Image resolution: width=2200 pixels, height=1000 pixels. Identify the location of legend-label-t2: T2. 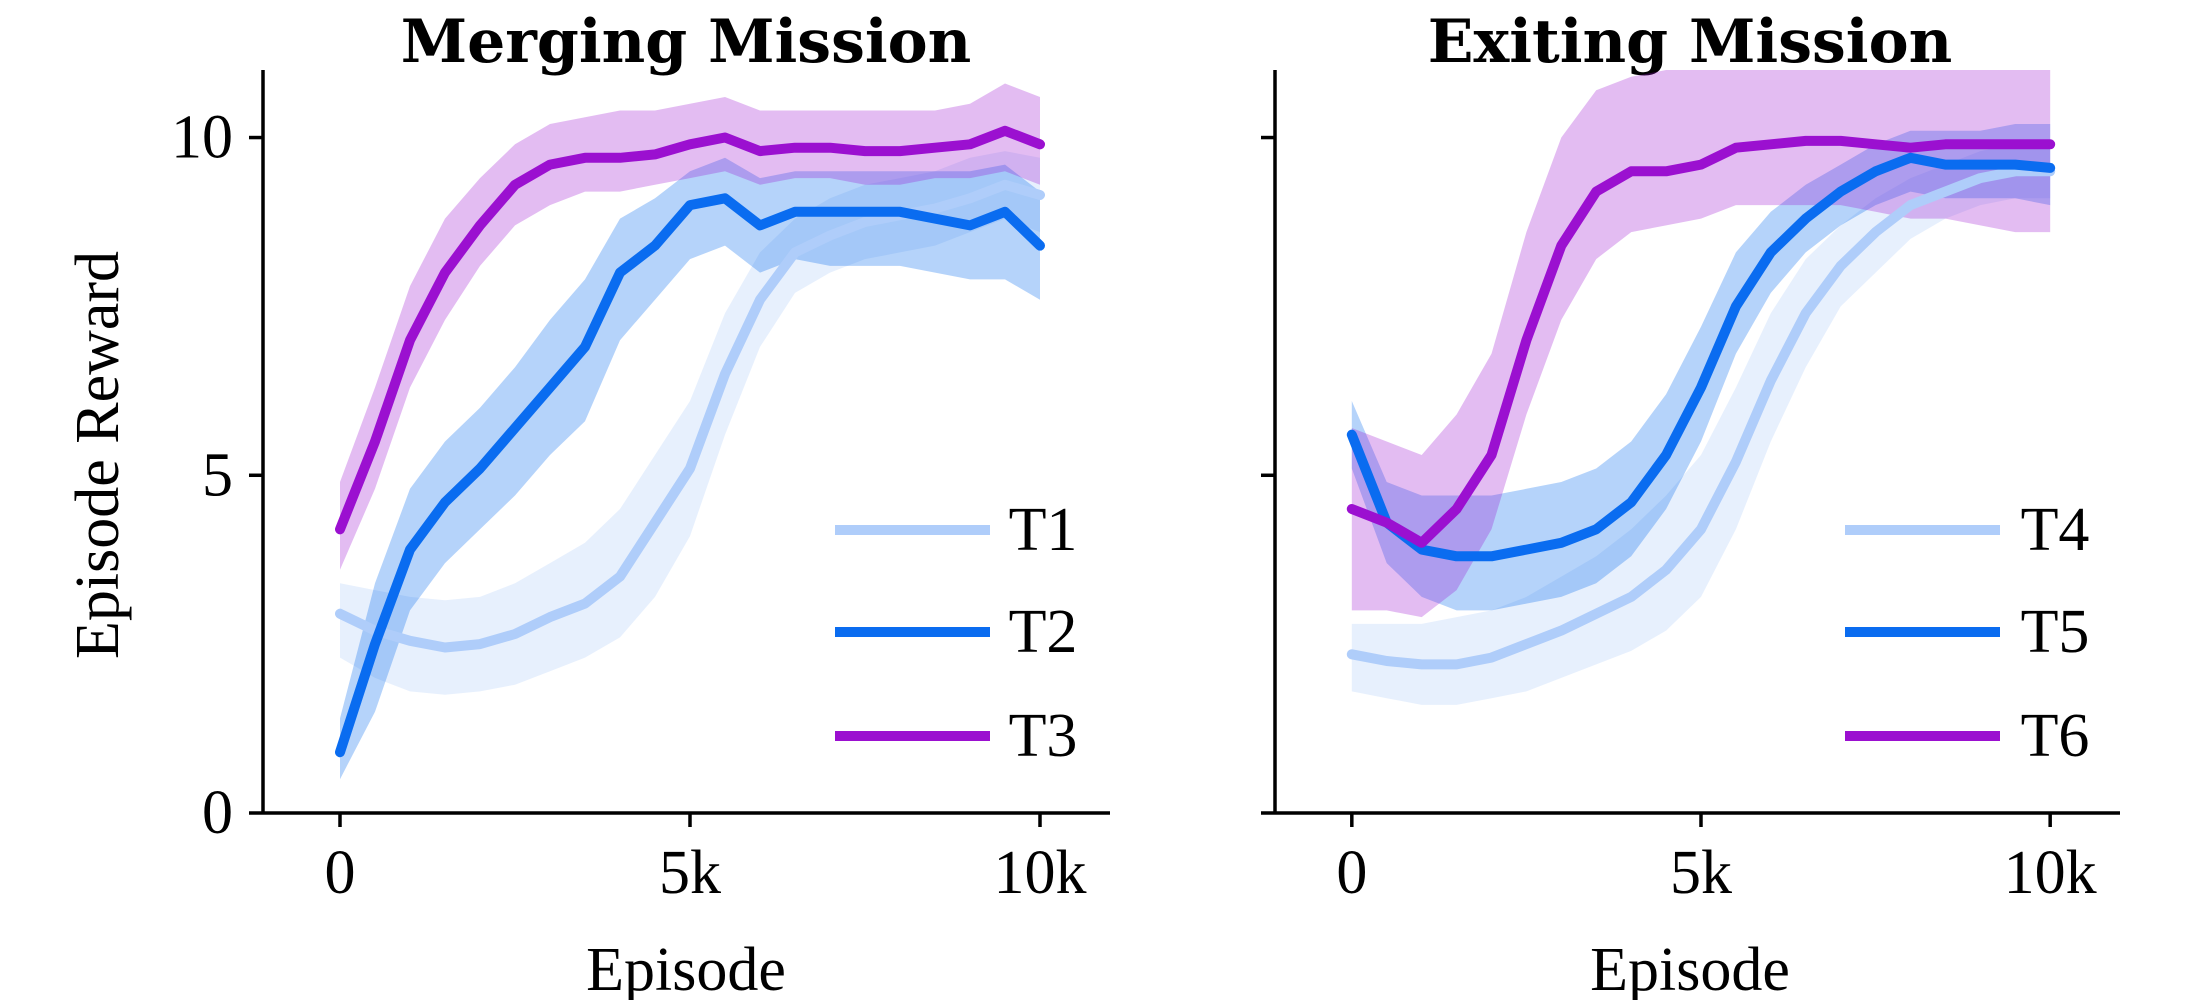
(1043, 632).